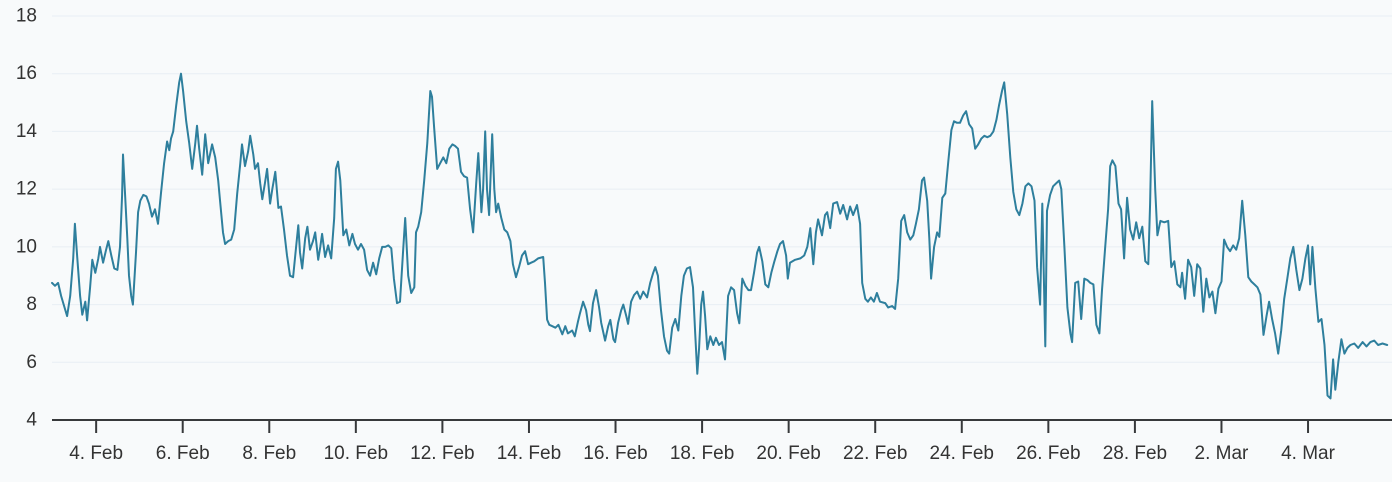  Describe the element at coordinates (1222, 453) in the screenshot. I see `x-axis-label: 2. Mar` at that location.